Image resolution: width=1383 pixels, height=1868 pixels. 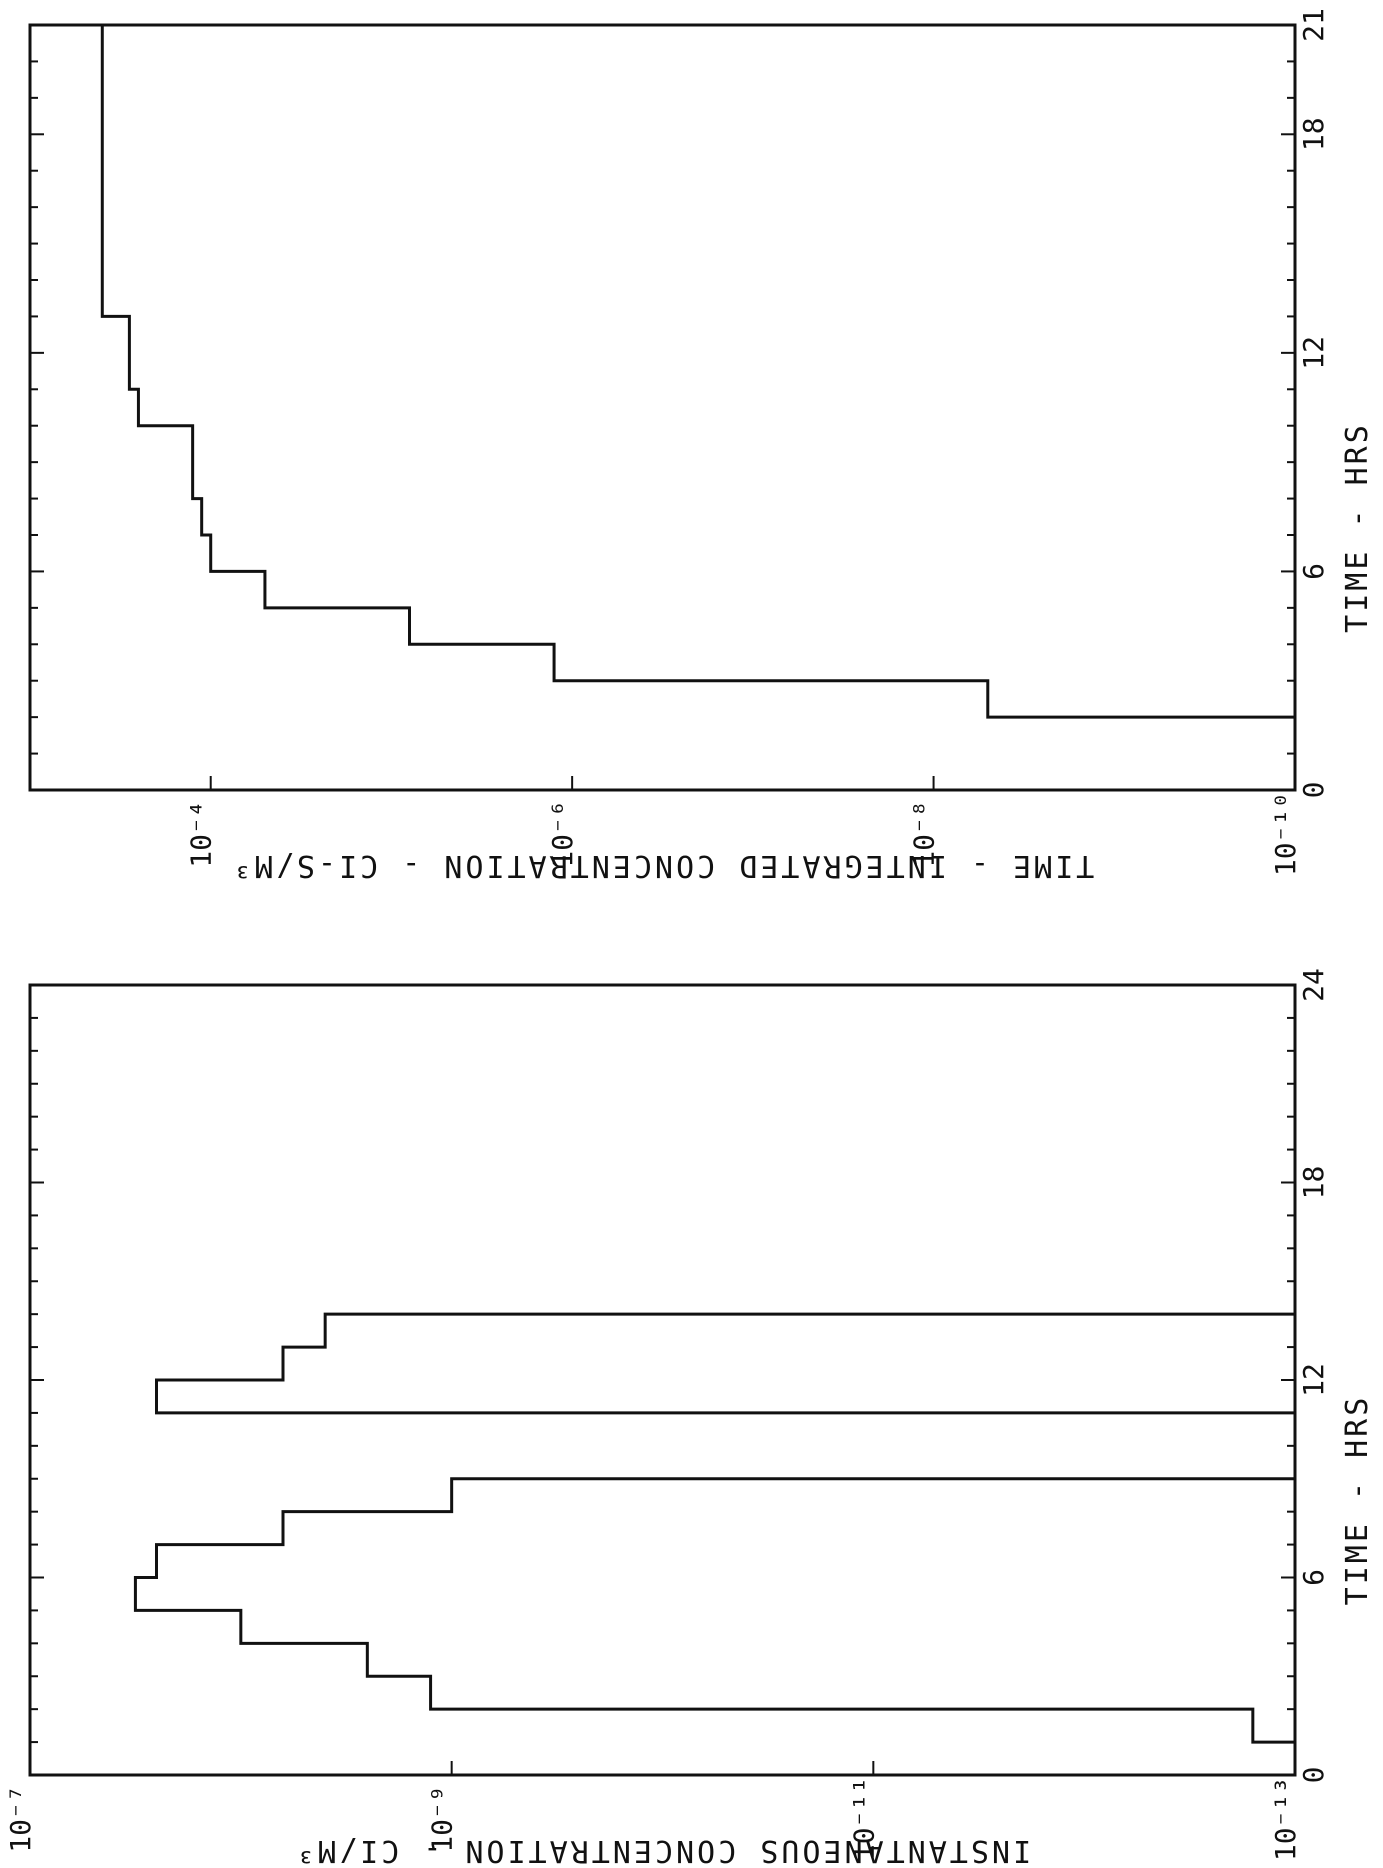 I want to click on y-tick-label: 10⁻⁹, so click(x=442, y=1818).